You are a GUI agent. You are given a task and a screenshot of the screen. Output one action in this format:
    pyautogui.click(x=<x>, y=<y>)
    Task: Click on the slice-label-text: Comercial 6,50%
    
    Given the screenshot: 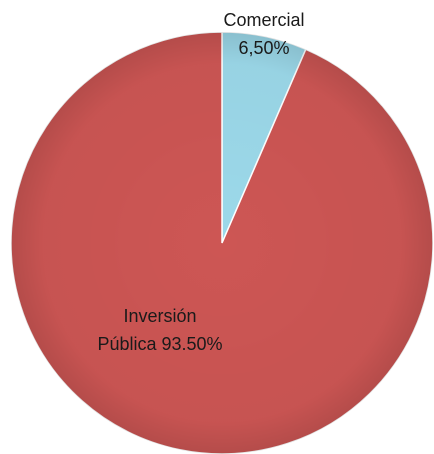 What is the action you would take?
    pyautogui.click(x=264, y=34)
    